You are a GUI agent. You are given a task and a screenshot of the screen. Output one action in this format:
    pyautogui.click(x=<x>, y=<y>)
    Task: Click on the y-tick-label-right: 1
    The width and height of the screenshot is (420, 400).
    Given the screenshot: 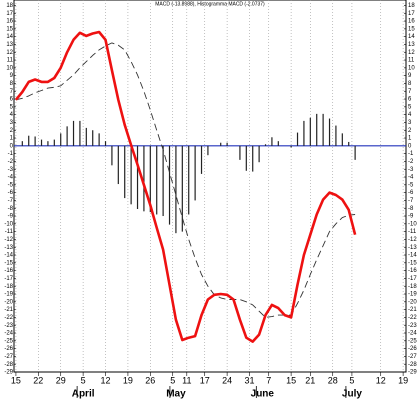 What is the action you would take?
    pyautogui.click(x=410, y=139)
    